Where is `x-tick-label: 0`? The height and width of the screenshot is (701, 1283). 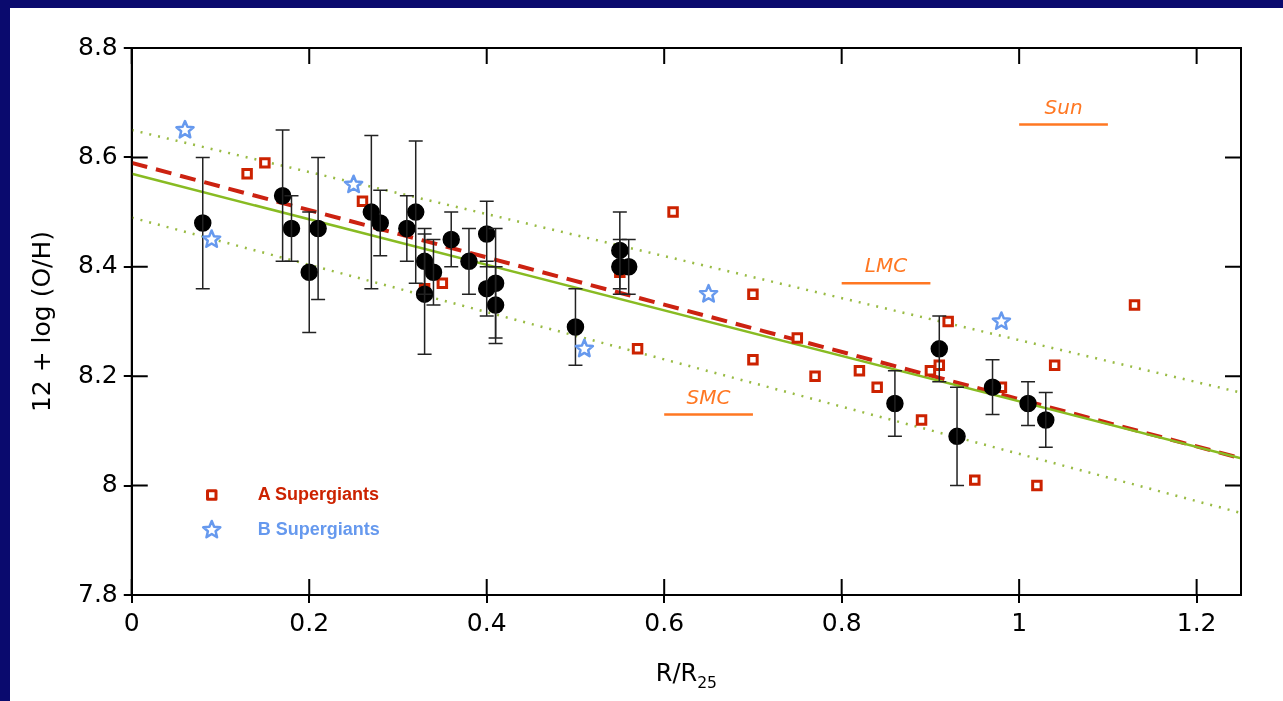
x-tick-label: 0 is located at coordinates (131, 622).